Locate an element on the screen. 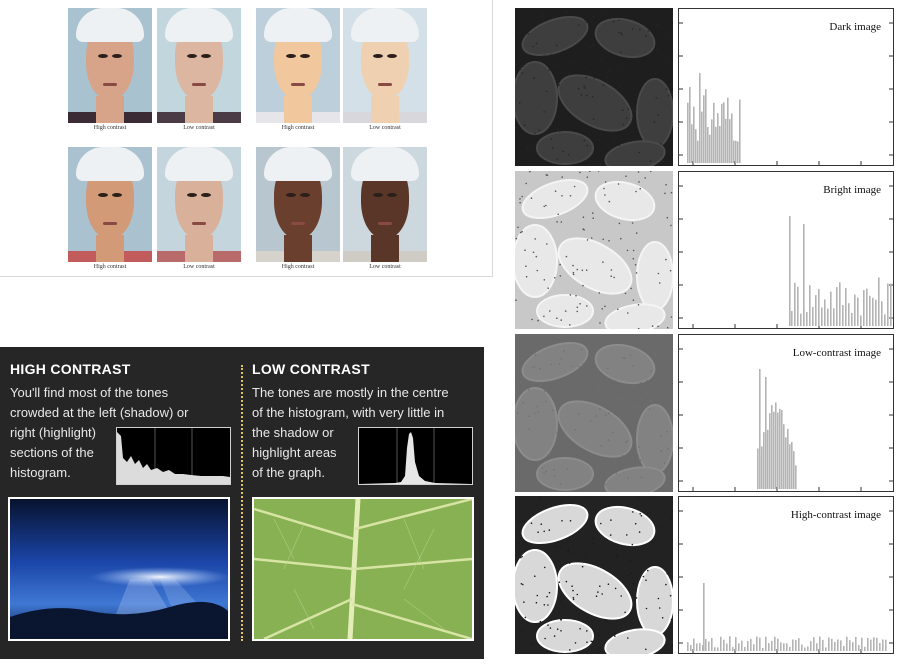  histogram-box: Dark image is located at coordinates (786, 87).